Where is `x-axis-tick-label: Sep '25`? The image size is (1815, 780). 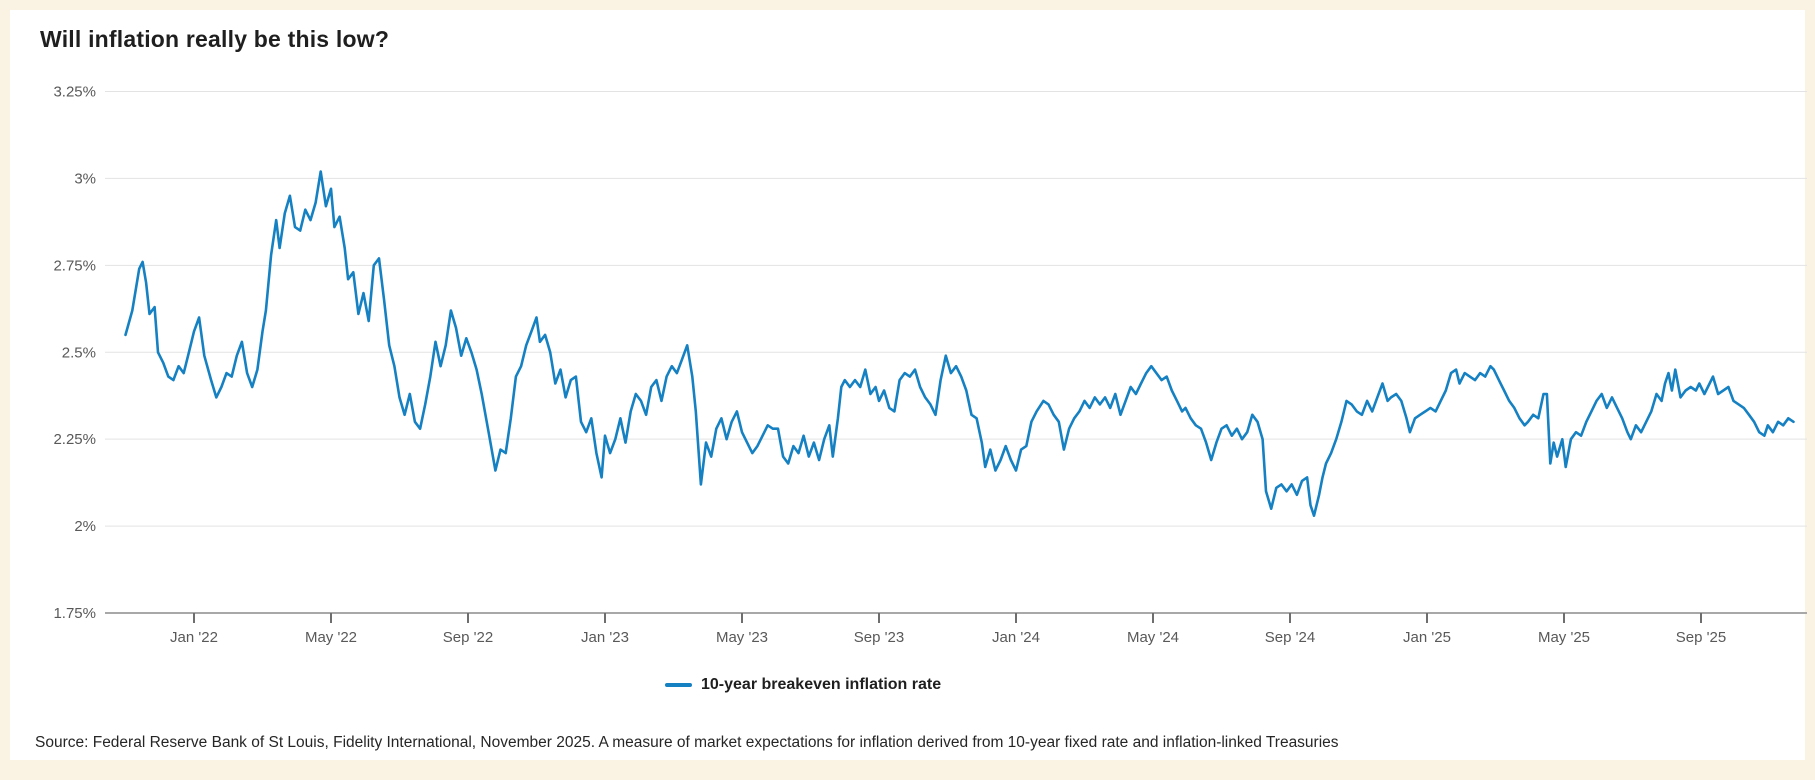 x-axis-tick-label: Sep '25 is located at coordinates (1701, 637).